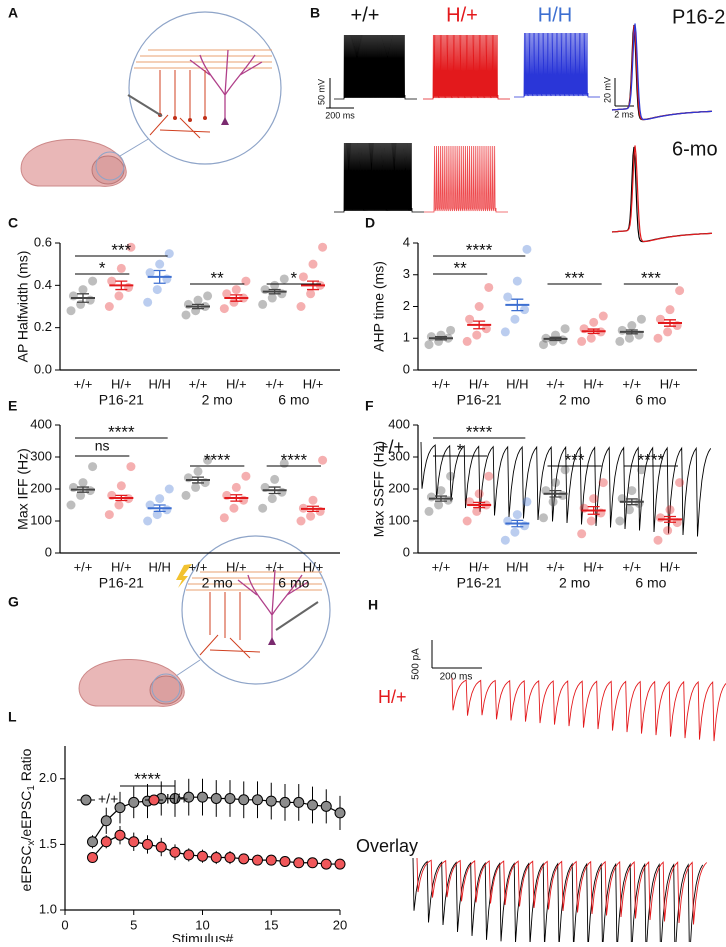  I want to click on y-tick-label: 200, so click(399, 487).